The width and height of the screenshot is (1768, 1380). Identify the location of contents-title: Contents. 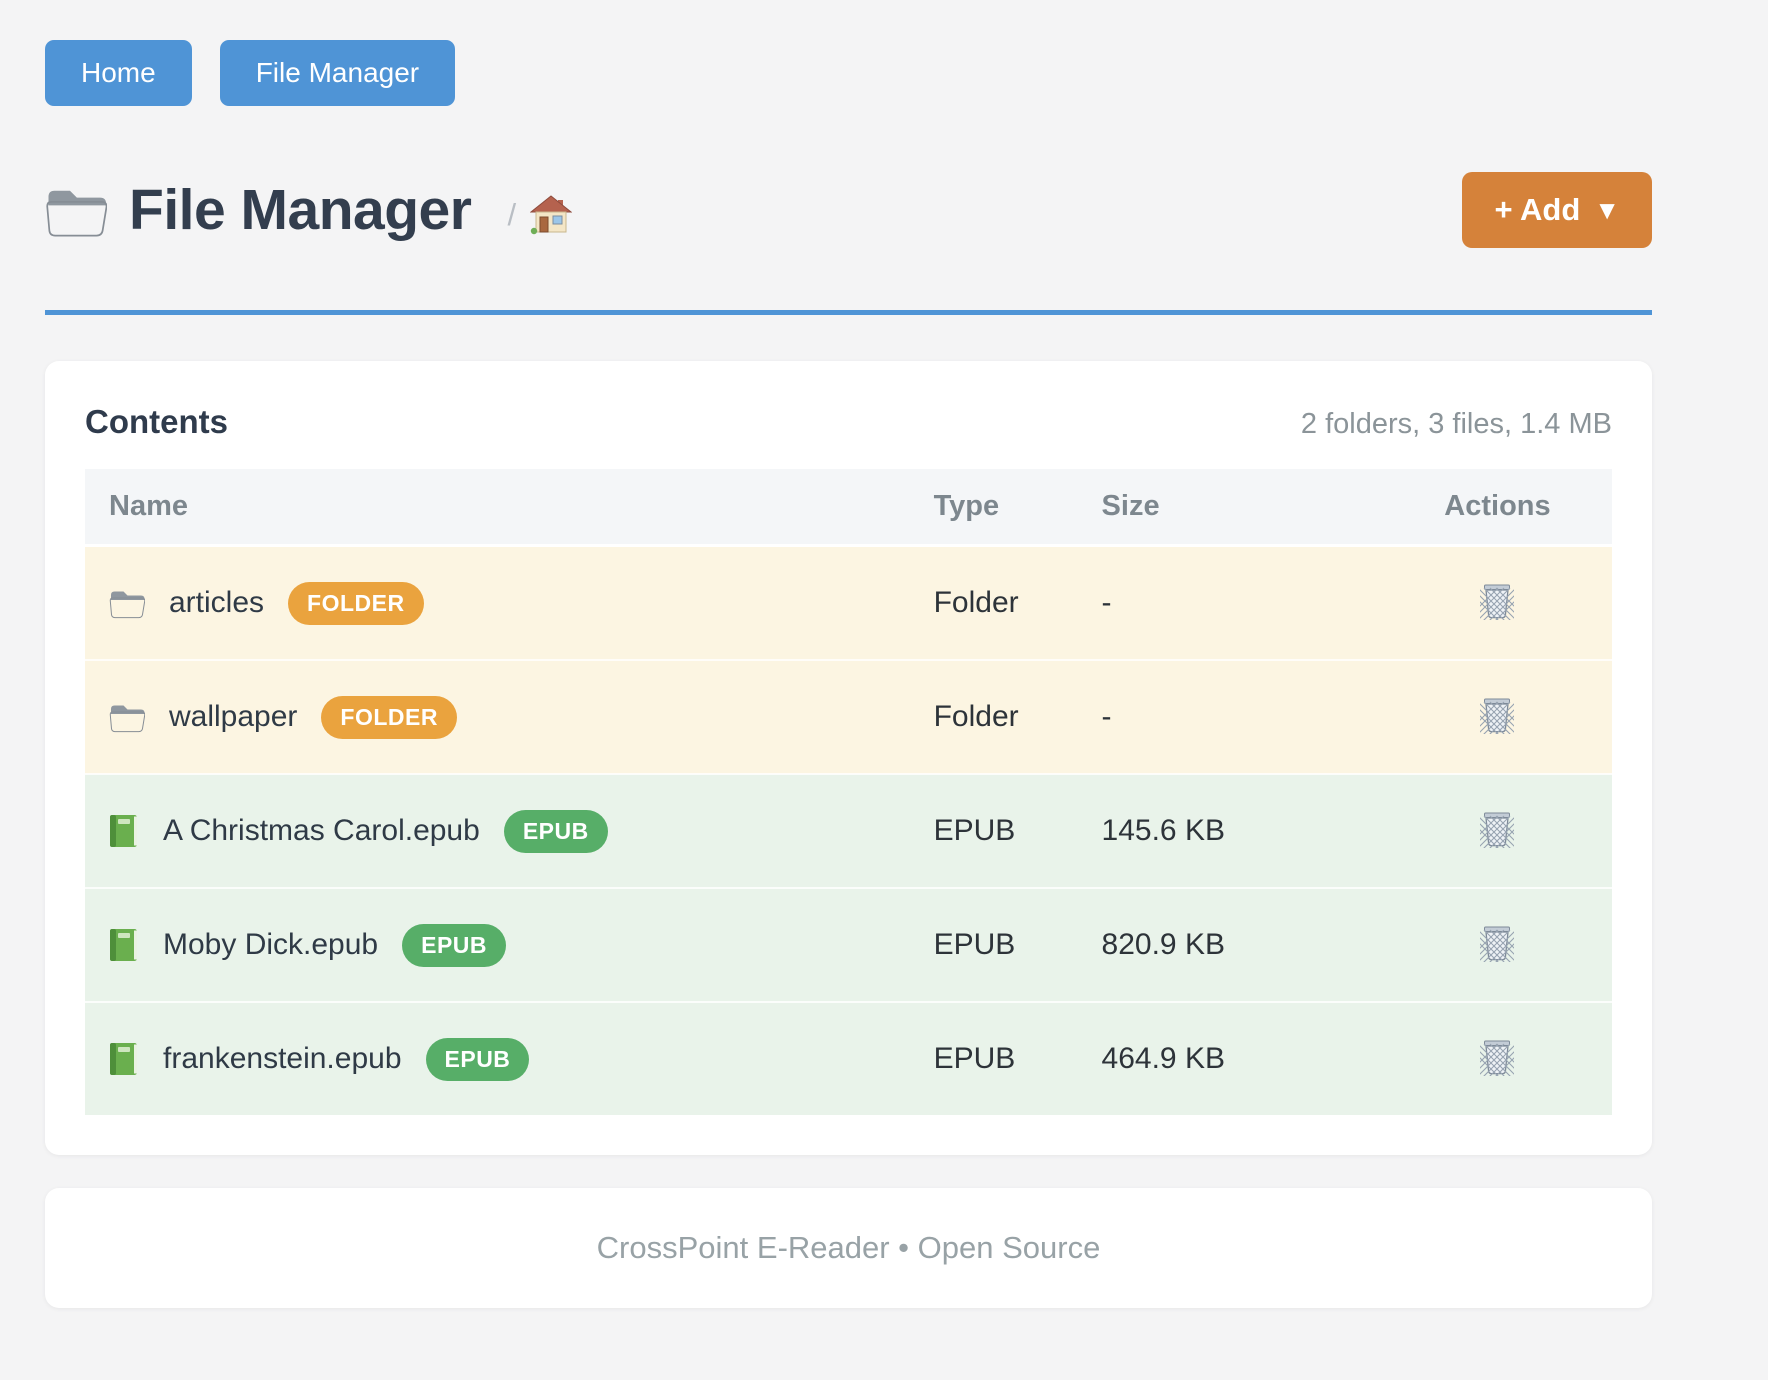
(156, 421).